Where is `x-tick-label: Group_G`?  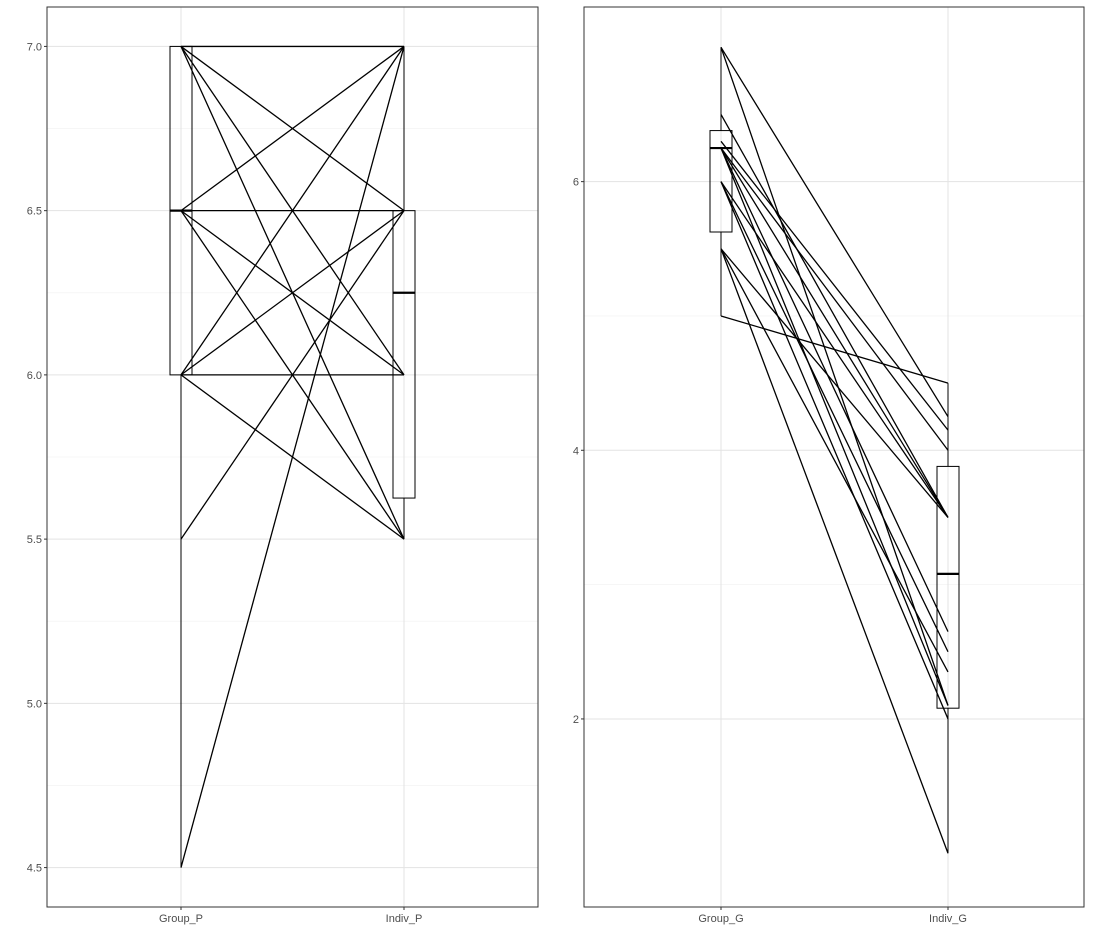 x-tick-label: Group_G is located at coordinates (720, 919).